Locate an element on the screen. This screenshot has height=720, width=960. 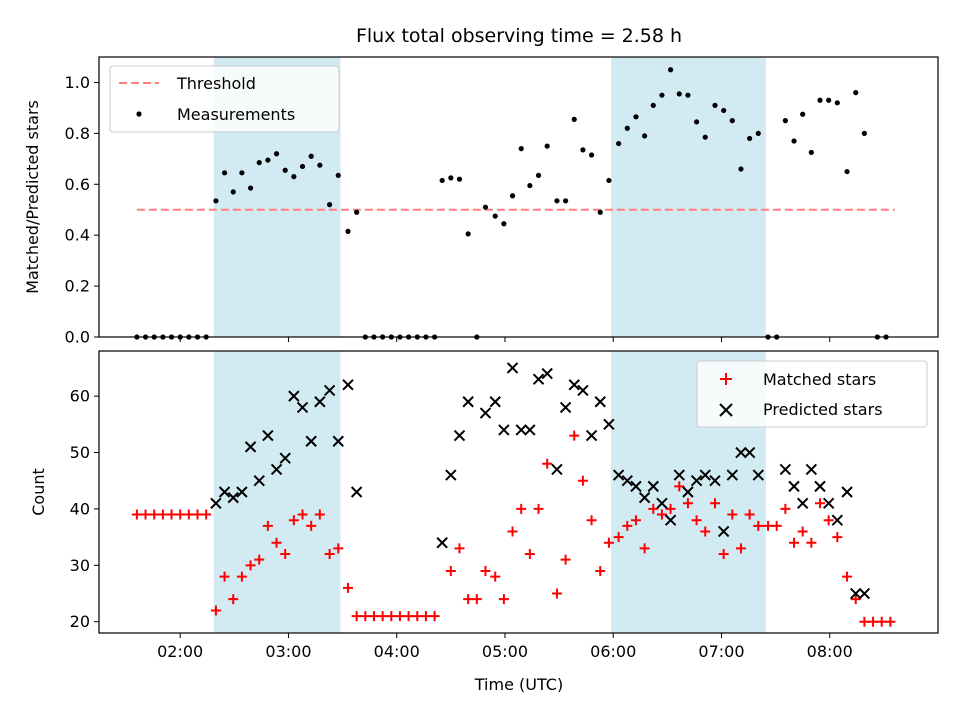
bottom-ylabel: Count is located at coordinates (38, 492).